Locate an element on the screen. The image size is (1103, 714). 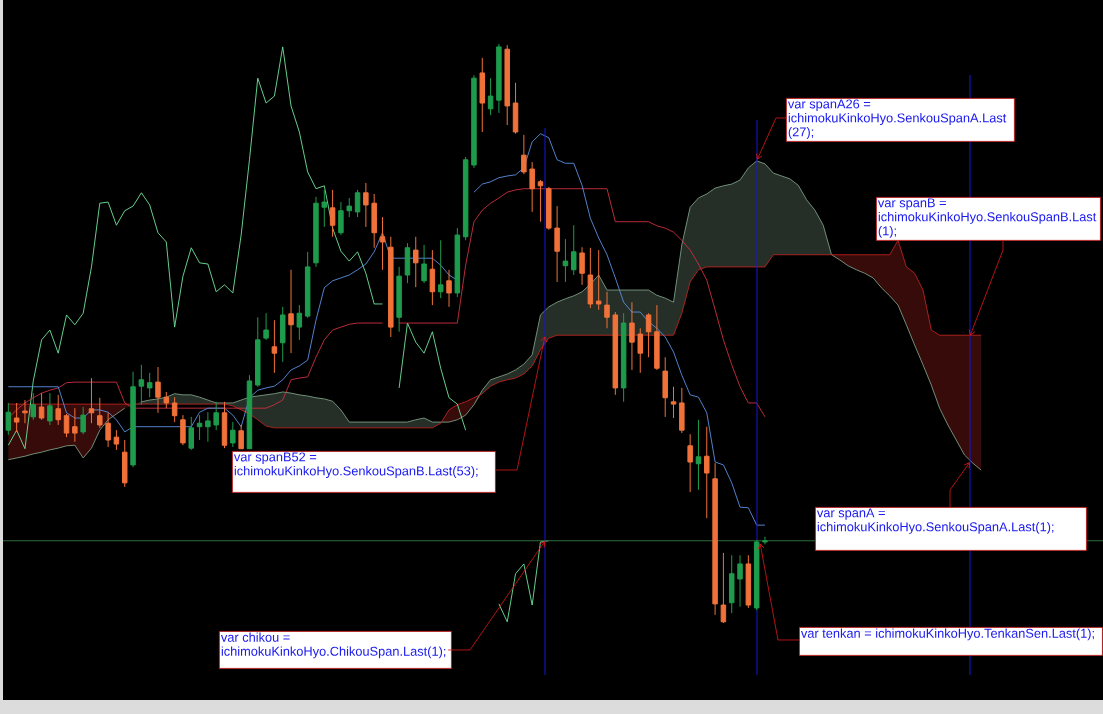
annotation: var spanA = ichimokuKinkoHyo.SenkouSpanA.Last(1); is located at coordinates (935, 521).